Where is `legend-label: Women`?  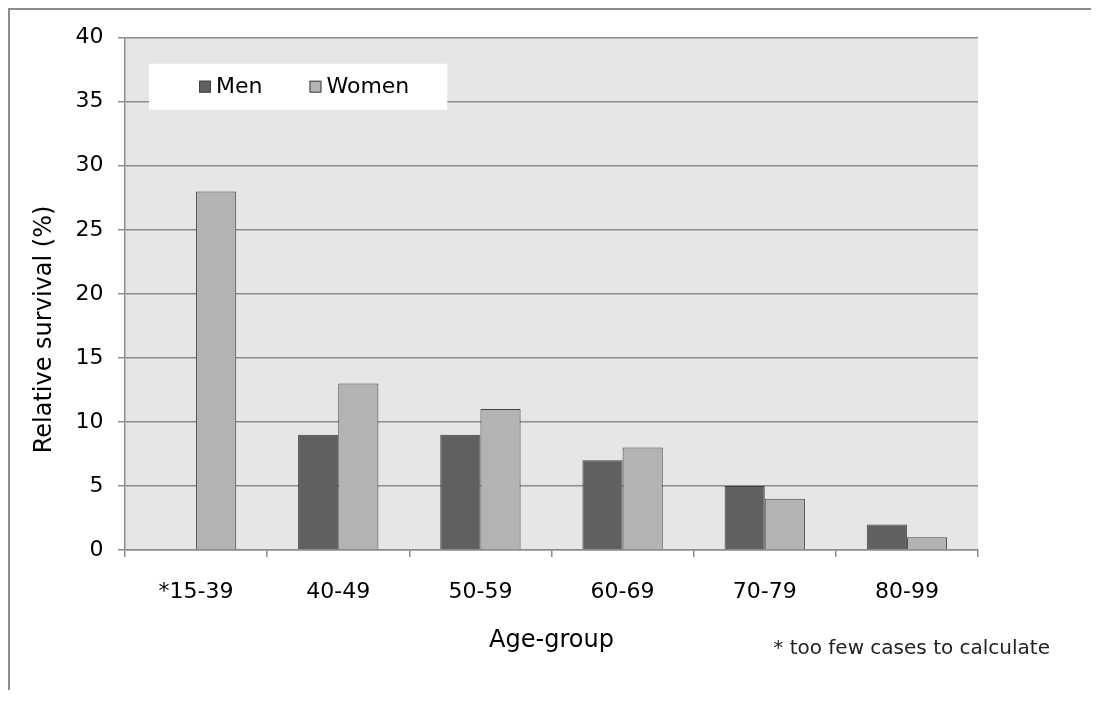 legend-label: Women is located at coordinates (368, 86).